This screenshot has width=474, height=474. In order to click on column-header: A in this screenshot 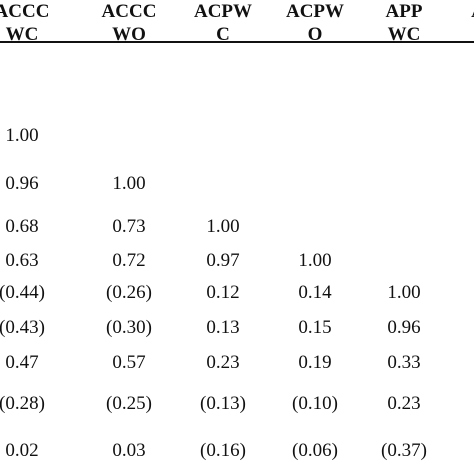, I will do `click(453, 11)`.